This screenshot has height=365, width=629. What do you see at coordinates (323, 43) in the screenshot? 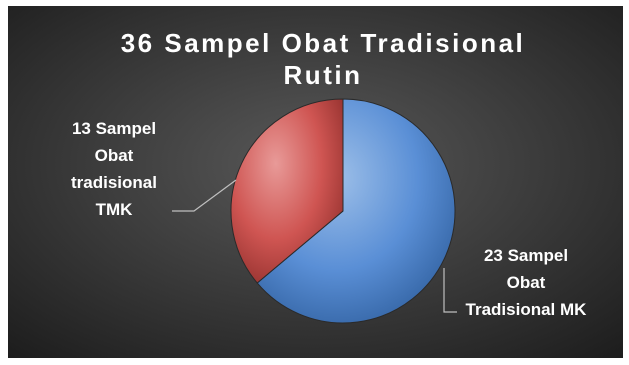
I see `chart-title-line-1: 36 Sampel Obat Tradisional` at bounding box center [323, 43].